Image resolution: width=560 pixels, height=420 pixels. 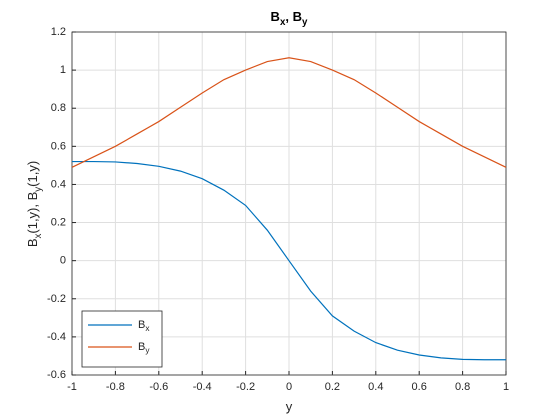 What do you see at coordinates (56, 299) in the screenshot?
I see `y-tick-label: -0.2` at bounding box center [56, 299].